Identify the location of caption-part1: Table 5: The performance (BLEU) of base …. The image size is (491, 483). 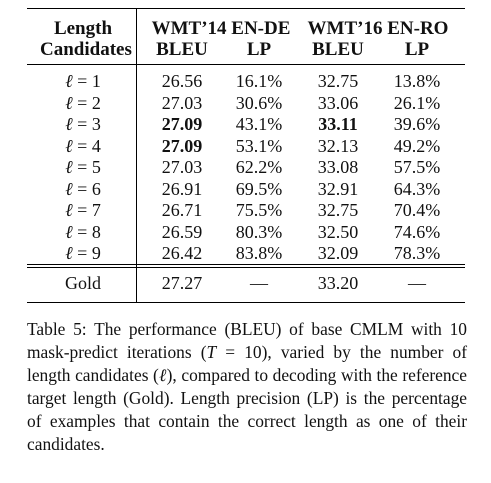
(247, 340).